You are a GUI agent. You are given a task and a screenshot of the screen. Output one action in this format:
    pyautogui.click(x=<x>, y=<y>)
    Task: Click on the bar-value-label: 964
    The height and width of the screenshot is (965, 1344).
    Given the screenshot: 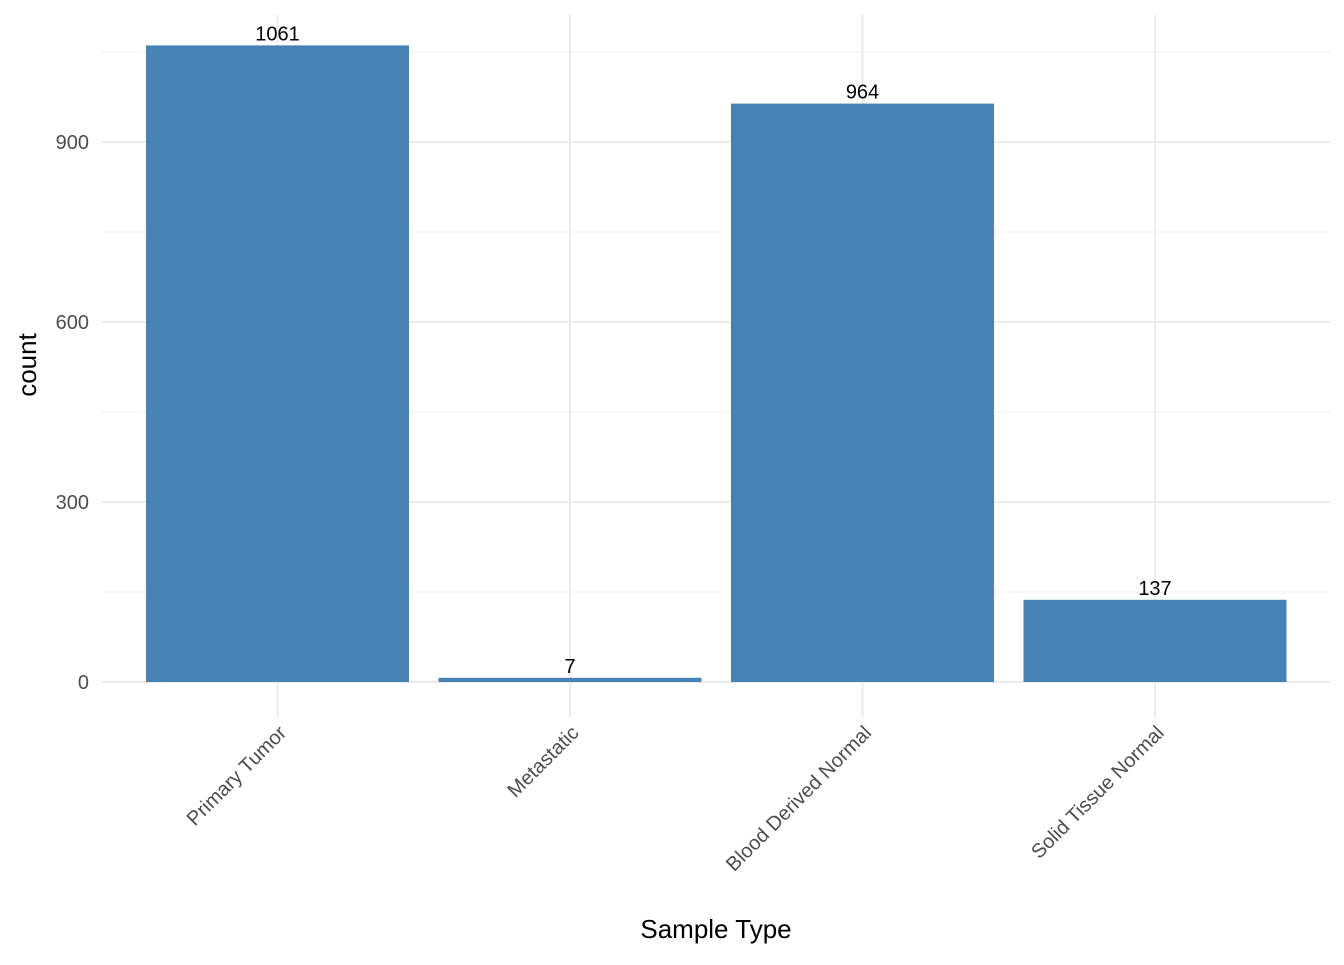 What is the action you would take?
    pyautogui.click(x=862, y=93)
    